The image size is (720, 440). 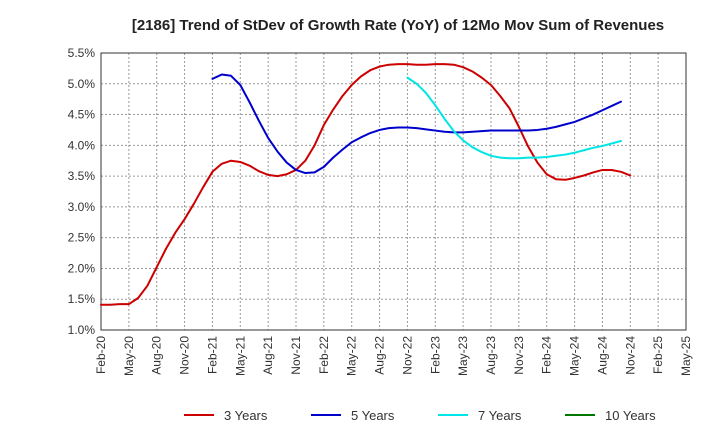 What do you see at coordinates (630, 415) in the screenshot?
I see `legend-label: 10 Years` at bounding box center [630, 415].